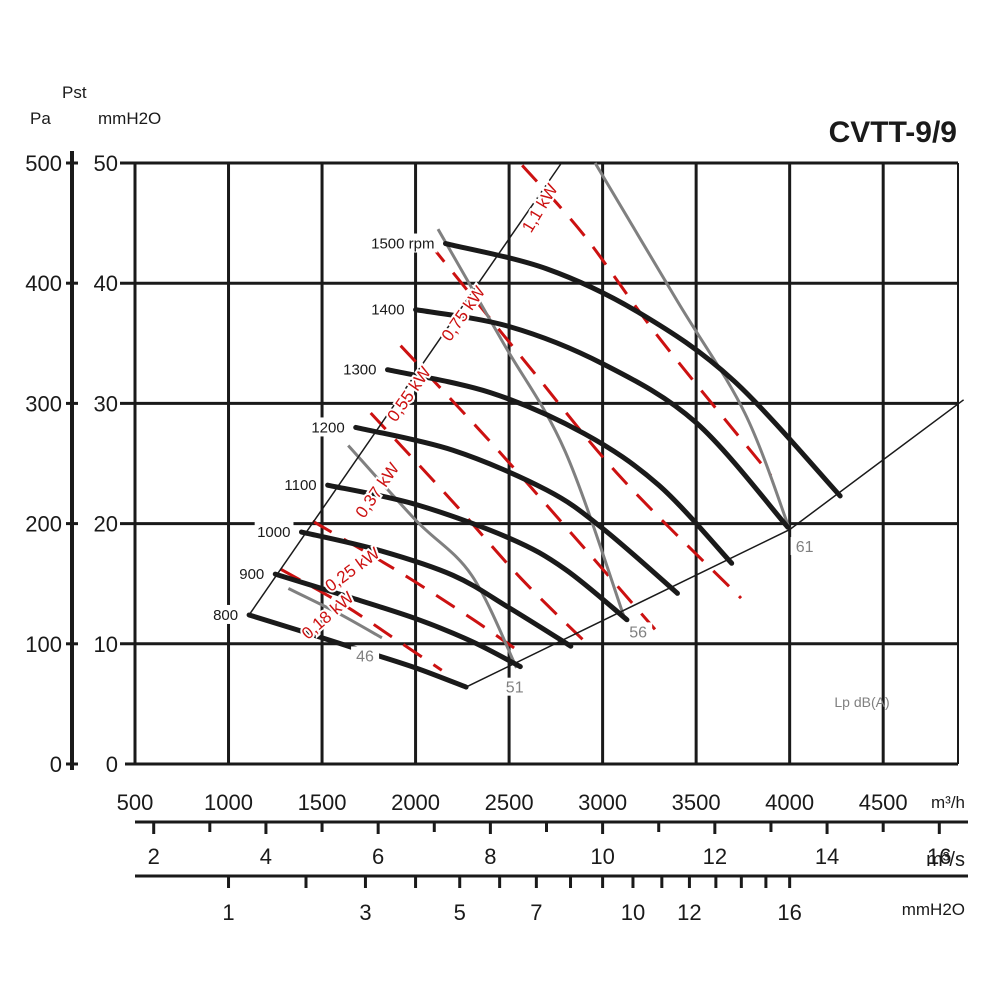 This screenshot has height=1000, width=1000. I want to click on power-line-1-1-kw, so click(647, 320).